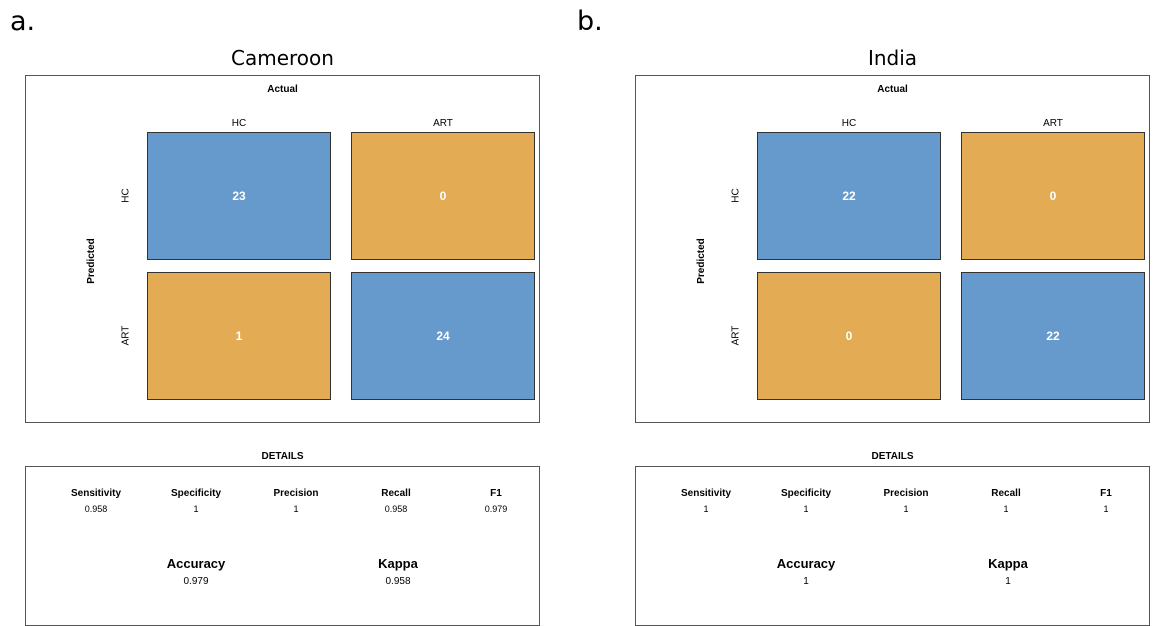 The height and width of the screenshot is (626, 1165). Describe the element at coordinates (398, 581) in the screenshot. I see `summary-value: 0.958` at that location.